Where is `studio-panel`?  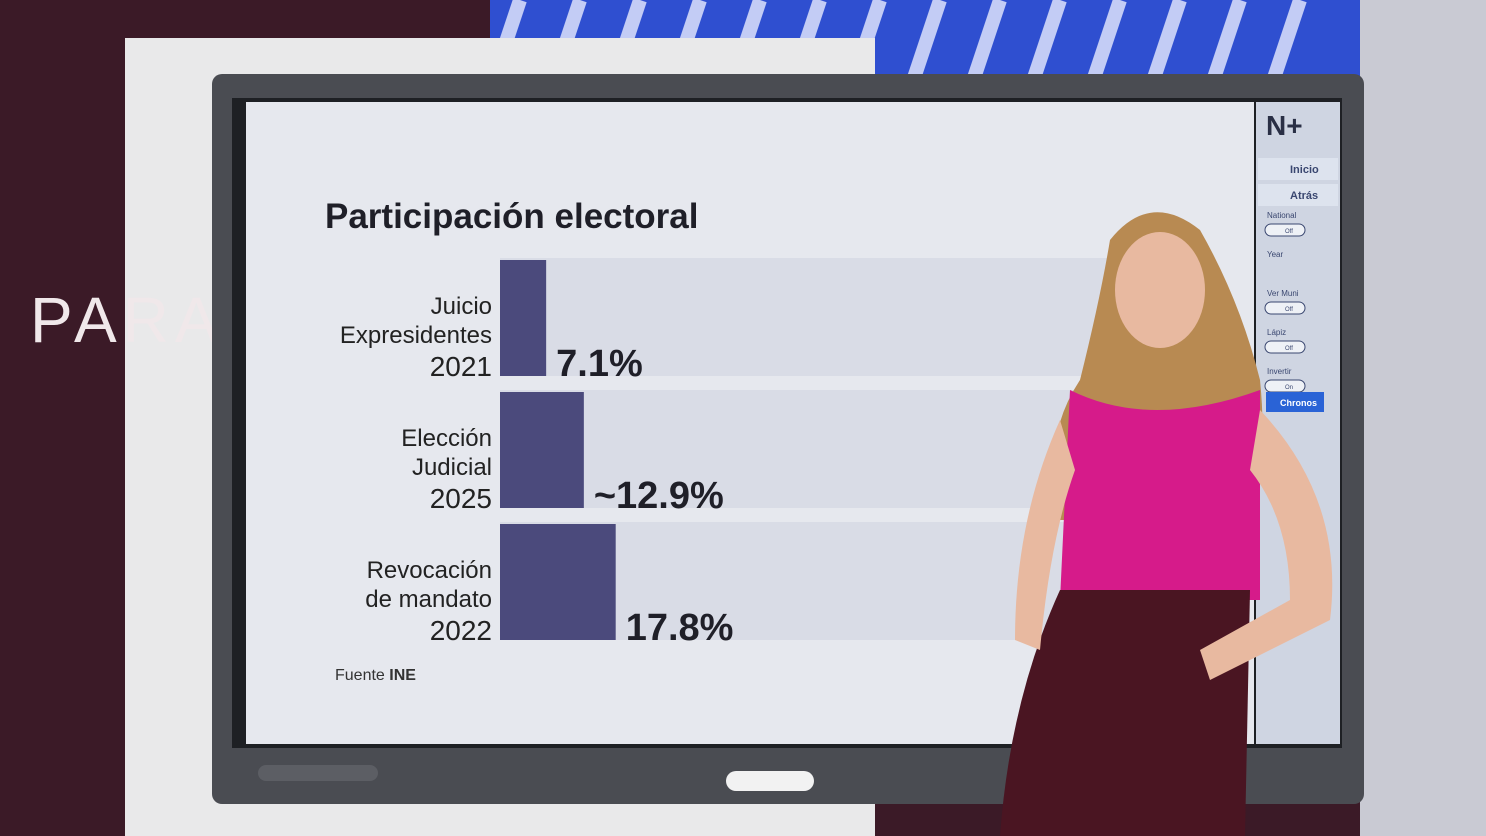 studio-panel is located at coordinates (1423, 418).